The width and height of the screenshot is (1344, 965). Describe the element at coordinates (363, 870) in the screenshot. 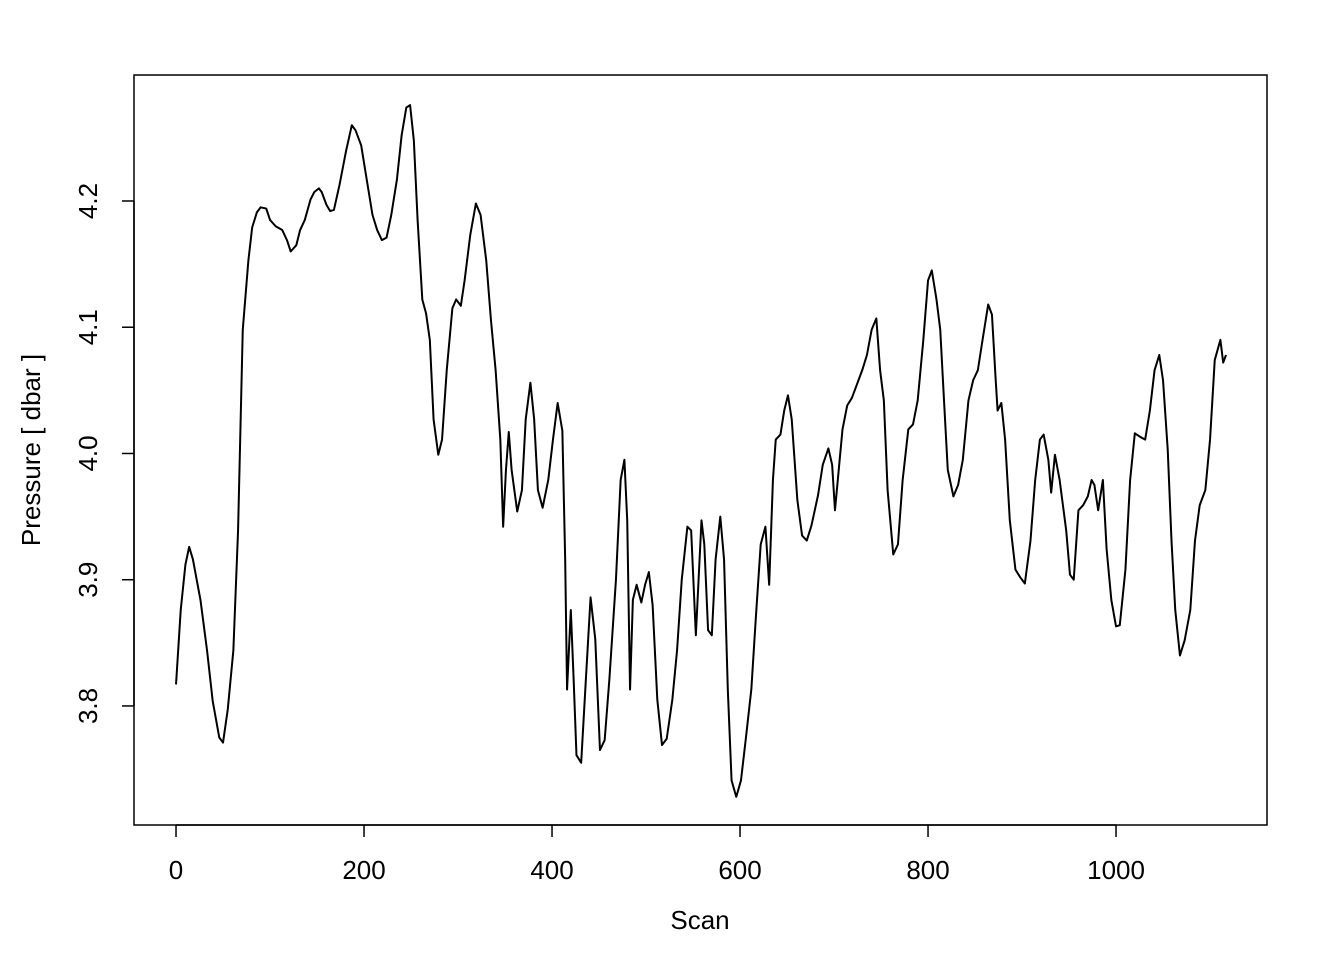

I see `x-tick-label: 200` at that location.